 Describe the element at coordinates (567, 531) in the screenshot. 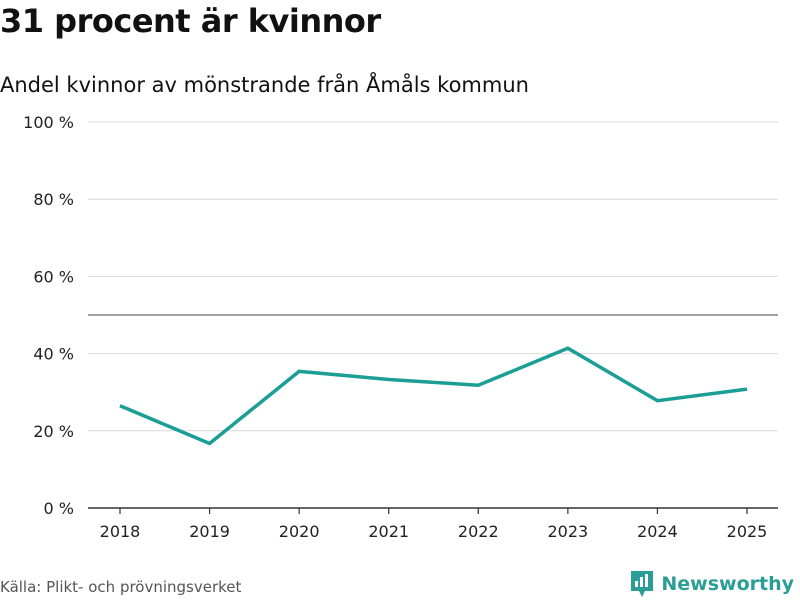

I see `x-tick-label: 2023` at that location.